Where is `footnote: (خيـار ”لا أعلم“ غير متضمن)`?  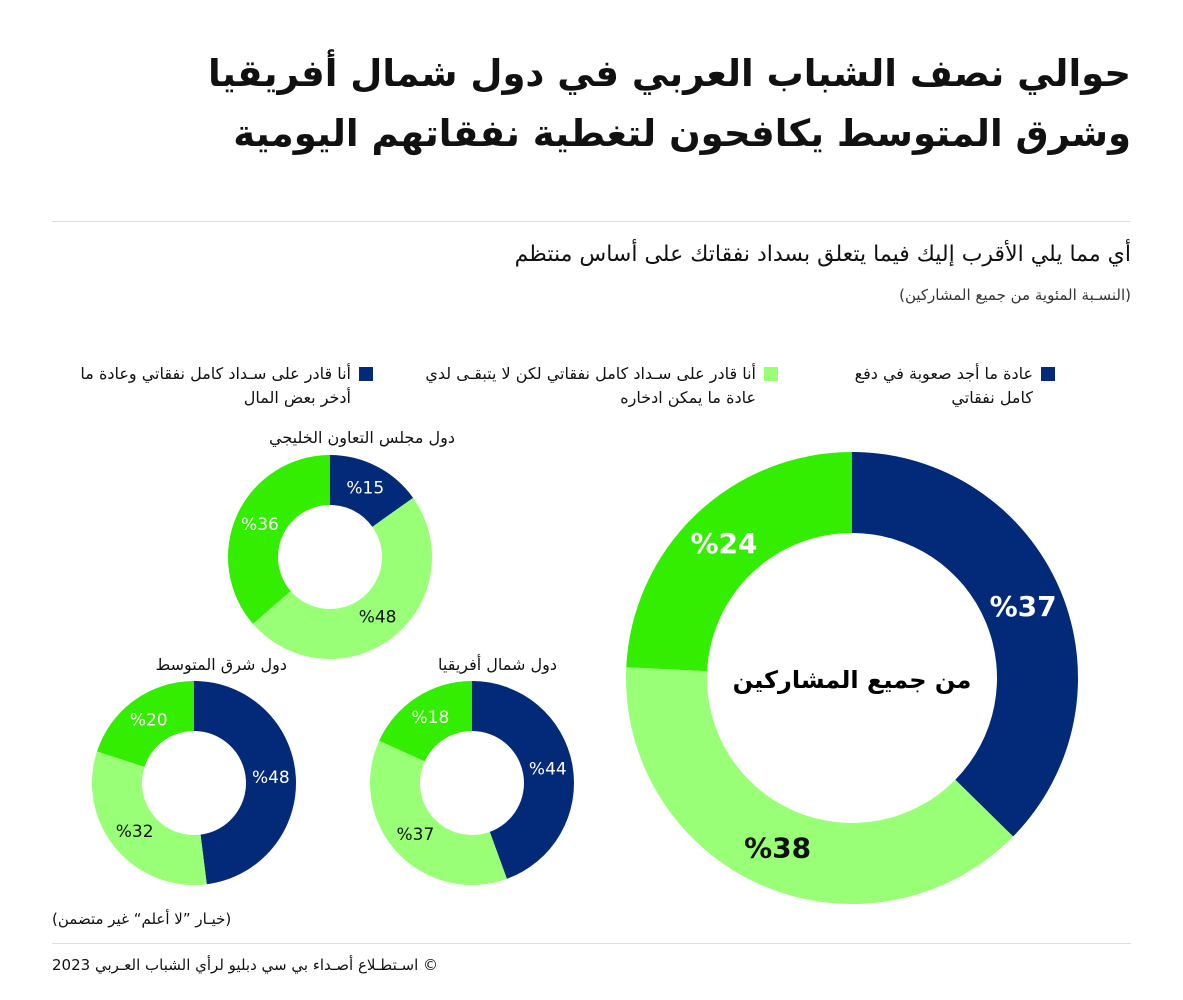
footnote: (خيـار ”لا أعلم“ غير متضمن) is located at coordinates (142, 919).